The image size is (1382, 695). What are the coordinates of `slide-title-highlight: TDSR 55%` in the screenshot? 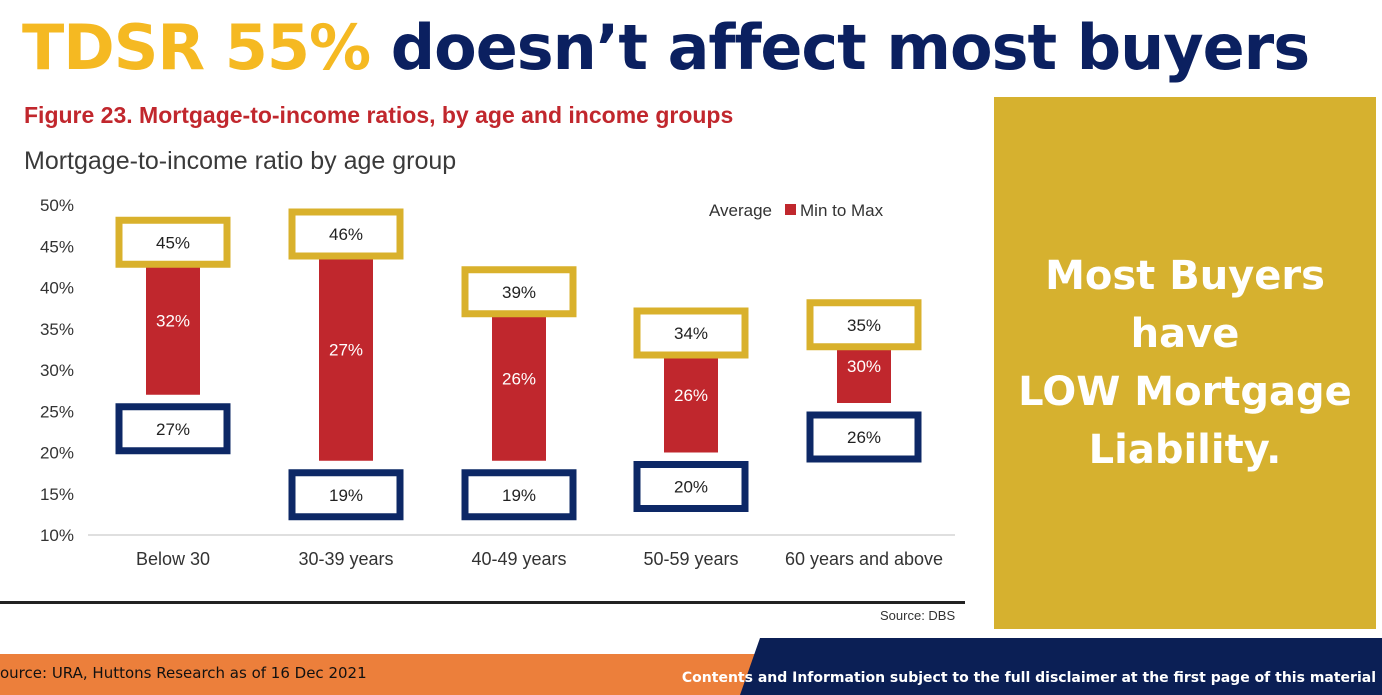 It's located at (196, 47).